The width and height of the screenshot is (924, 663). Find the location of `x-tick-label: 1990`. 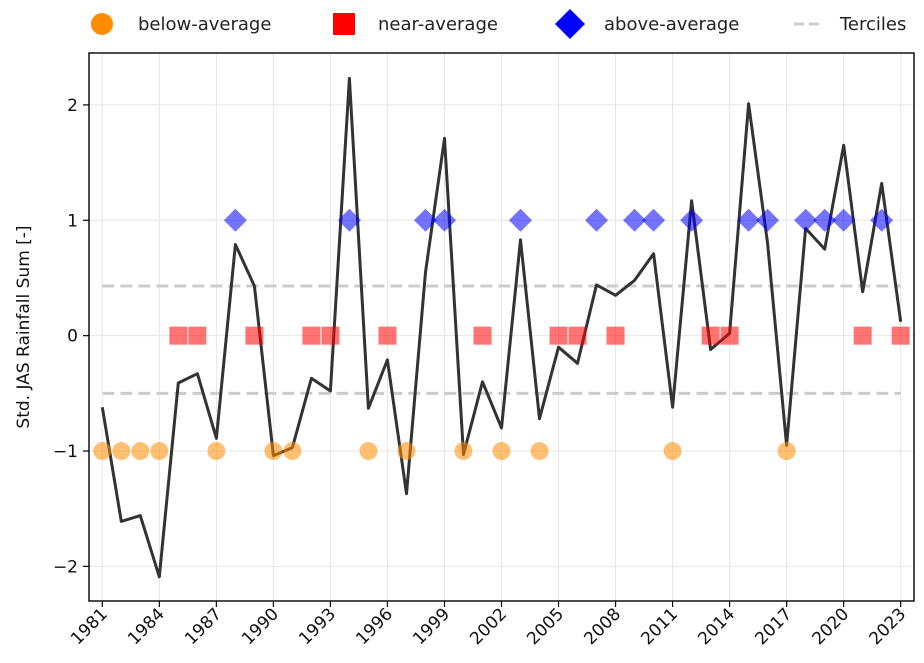

x-tick-label: 1990 is located at coordinates (260, 626).